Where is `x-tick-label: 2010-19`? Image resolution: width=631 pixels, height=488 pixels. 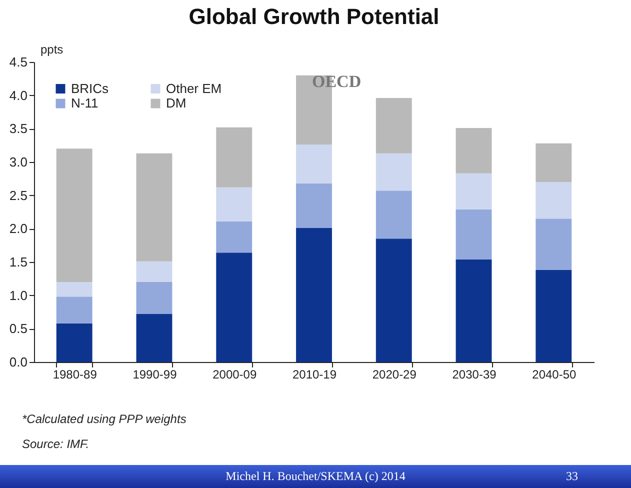
x-tick-label: 2010-19 is located at coordinates (314, 375).